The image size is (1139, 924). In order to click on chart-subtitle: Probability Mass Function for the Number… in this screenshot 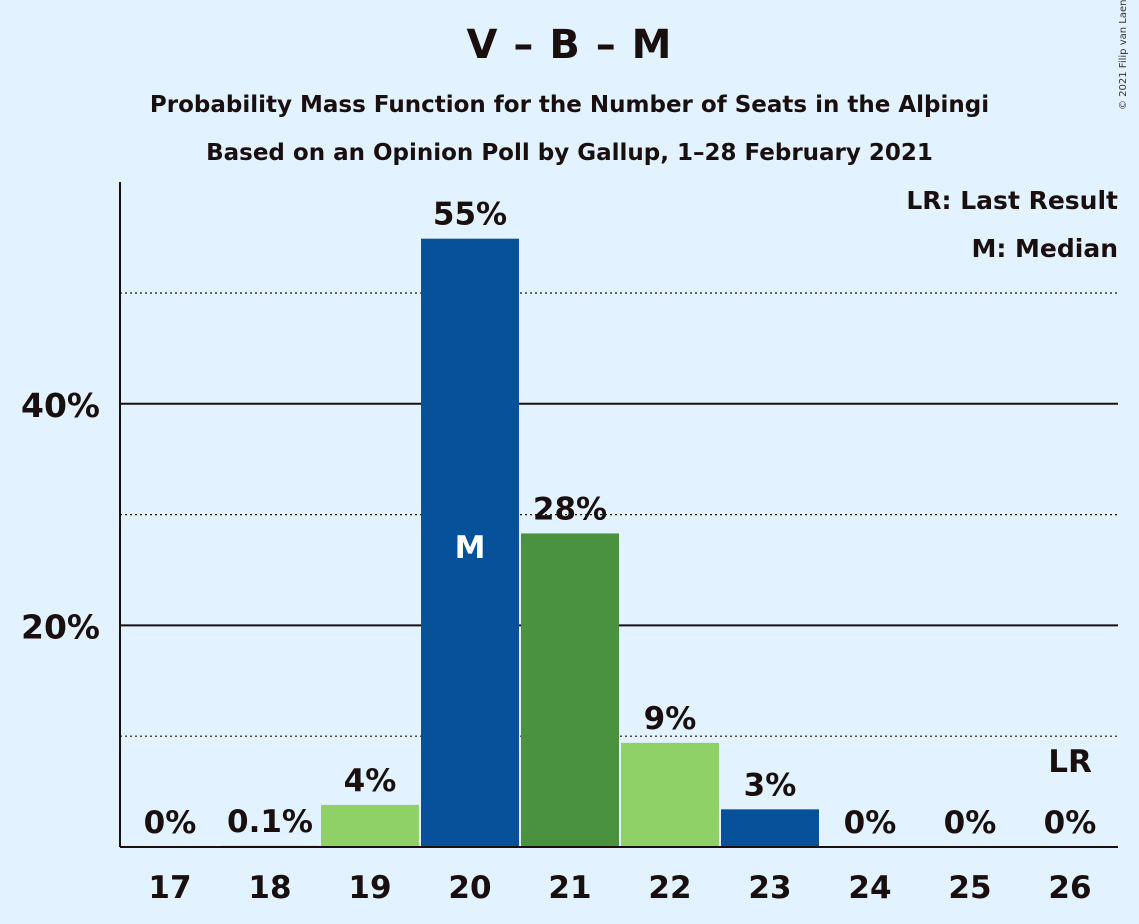, I will do `click(569, 105)`.